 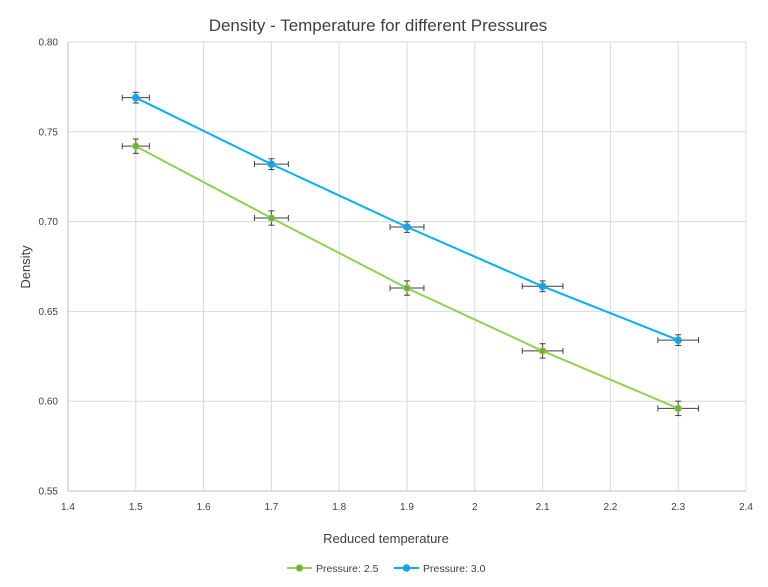 What do you see at coordinates (204, 507) in the screenshot?
I see `x-tick-label: 1.6` at bounding box center [204, 507].